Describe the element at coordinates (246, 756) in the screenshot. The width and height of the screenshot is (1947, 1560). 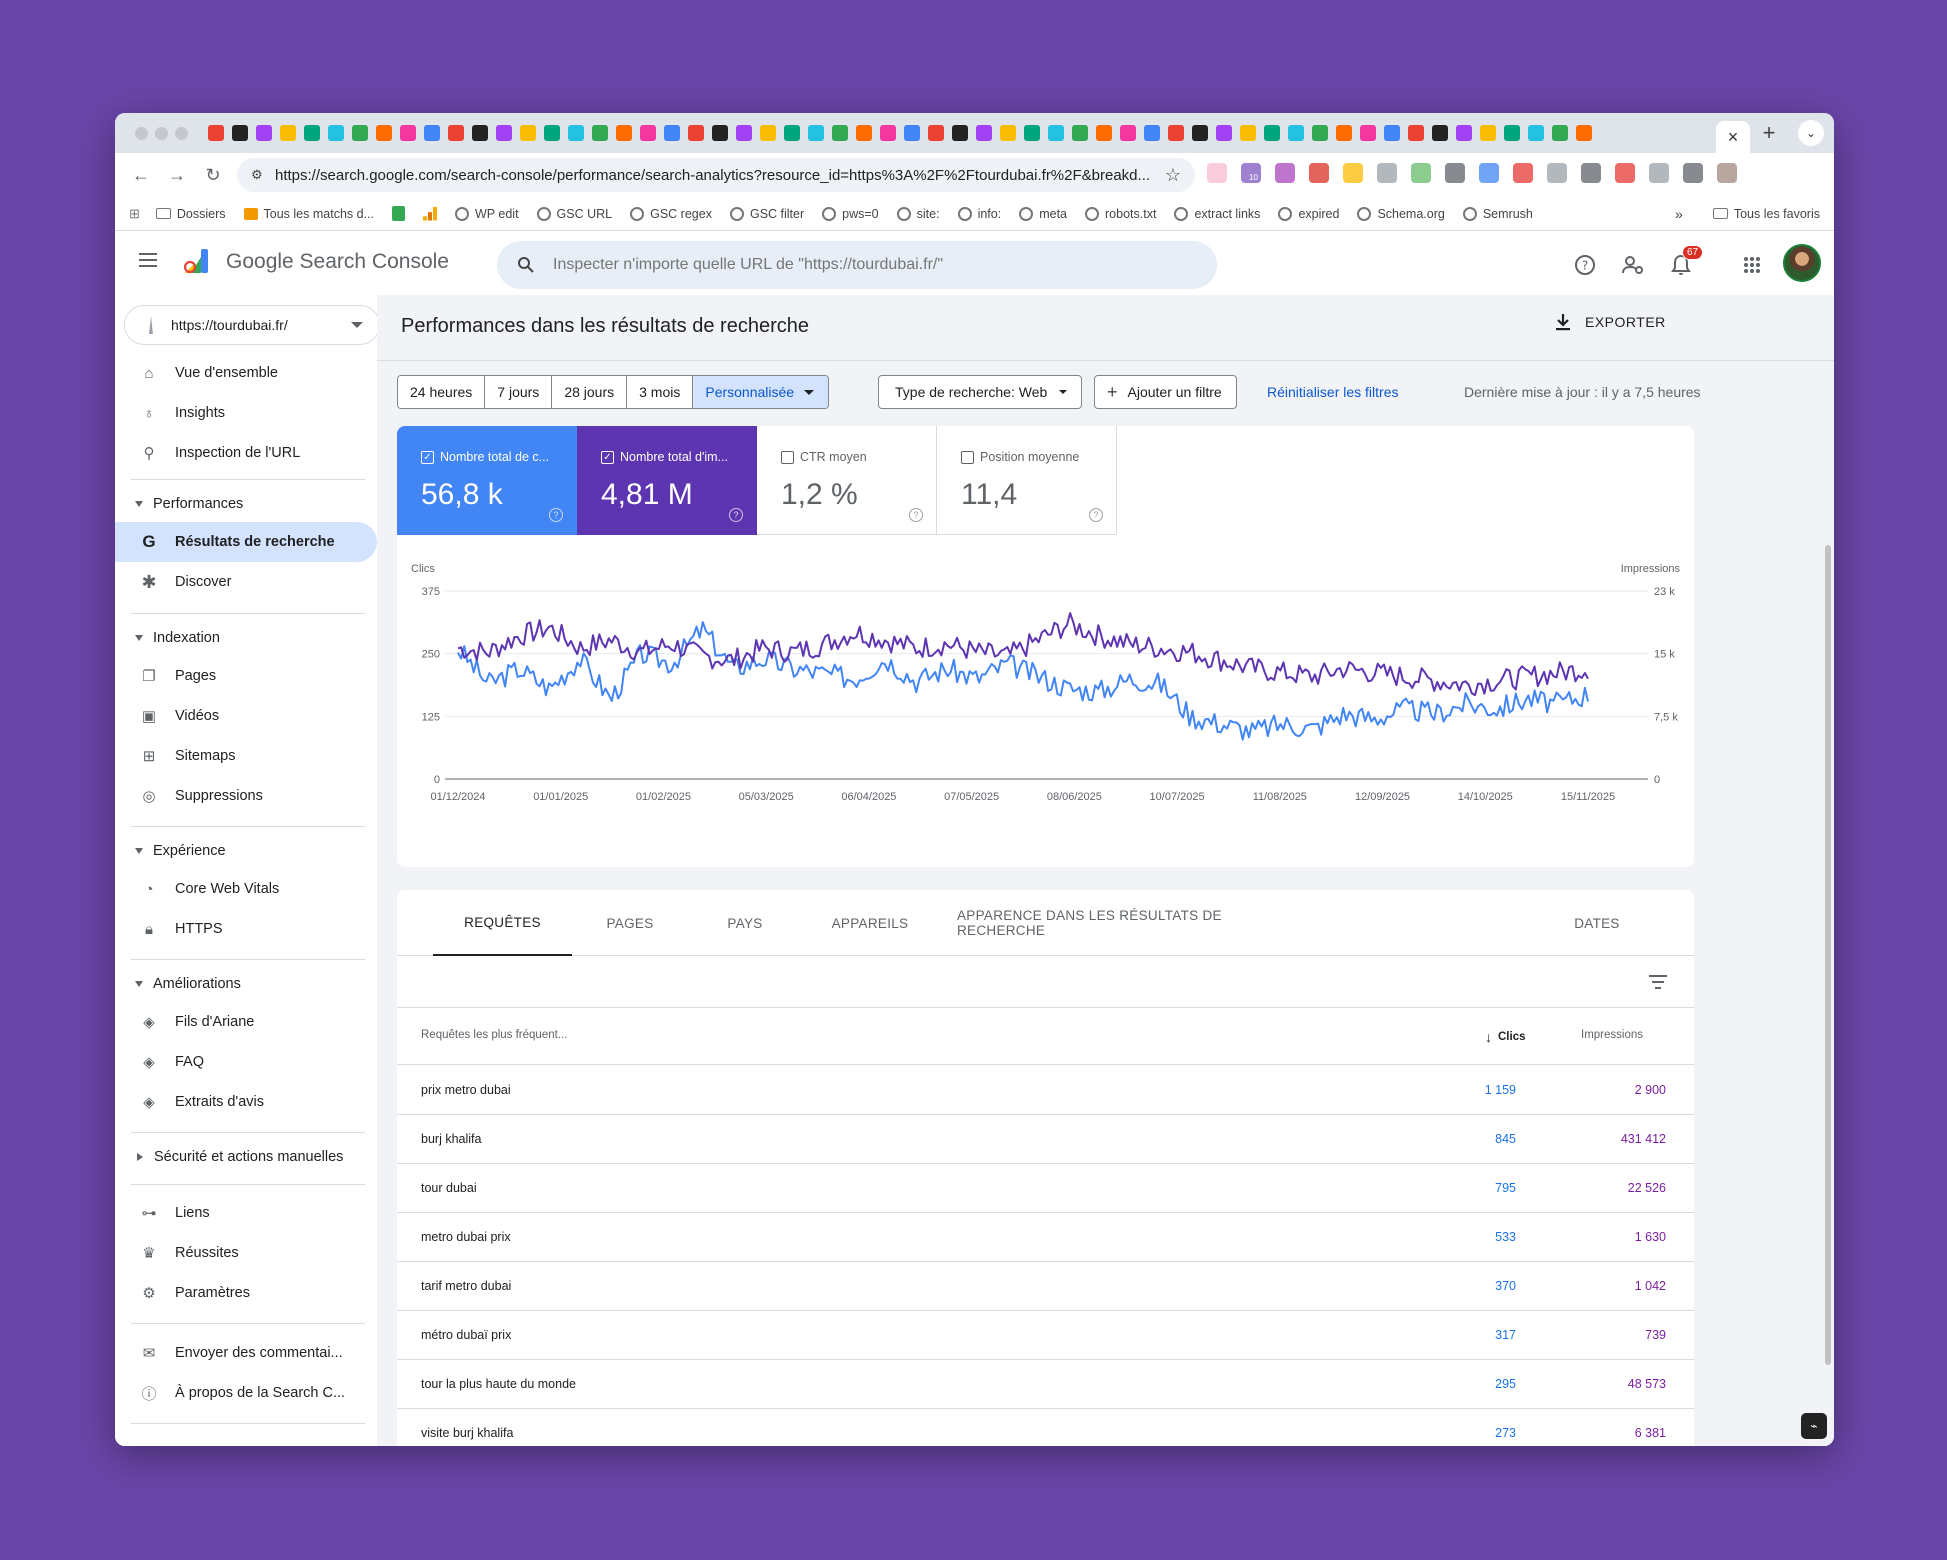
I see `sidebar-item-sitemaps: ⊞ Sitemaps` at that location.